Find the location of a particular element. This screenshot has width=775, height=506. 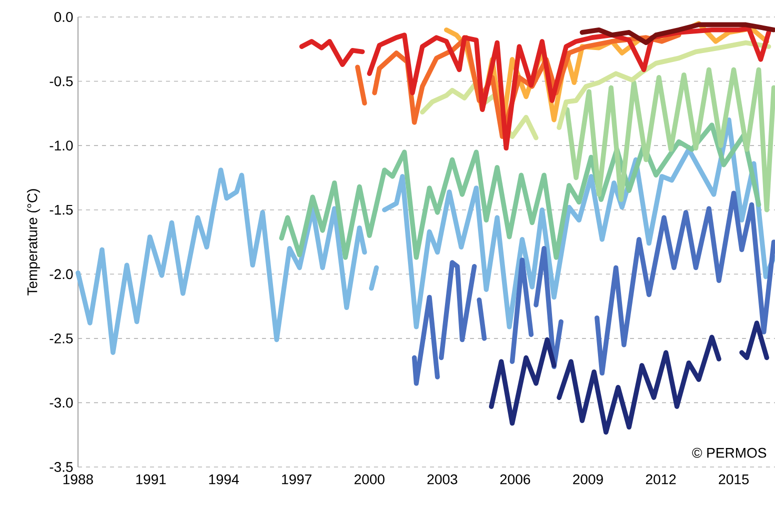

y-tick-label: -2.0 is located at coordinates (61, 274).